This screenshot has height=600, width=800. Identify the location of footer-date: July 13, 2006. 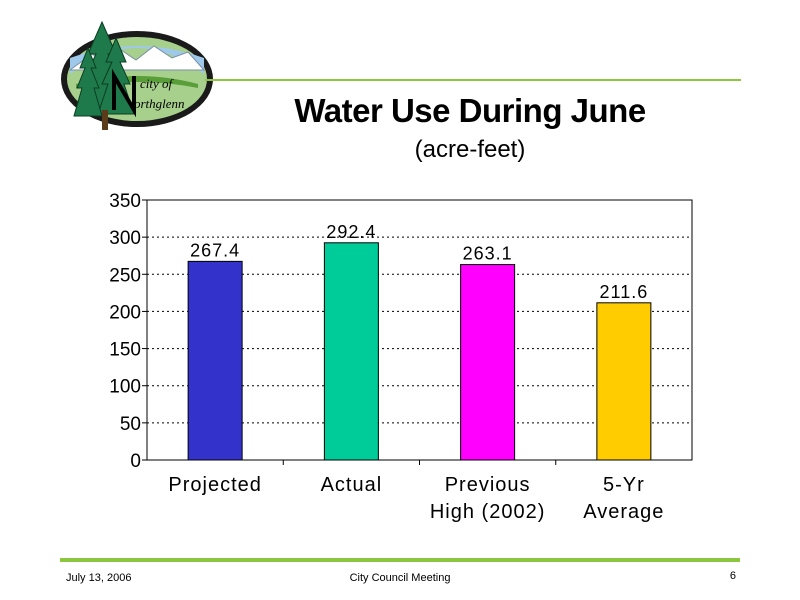
(99, 578).